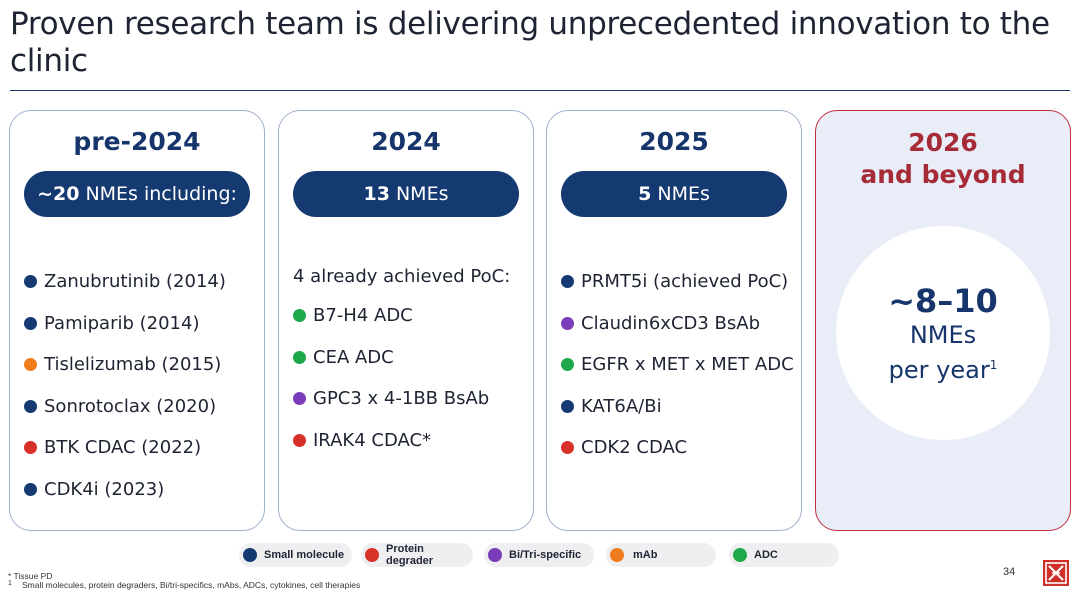 This screenshot has width=1080, height=598. What do you see at coordinates (621, 406) in the screenshot?
I see `list-item-label: KAT6A/Bi` at bounding box center [621, 406].